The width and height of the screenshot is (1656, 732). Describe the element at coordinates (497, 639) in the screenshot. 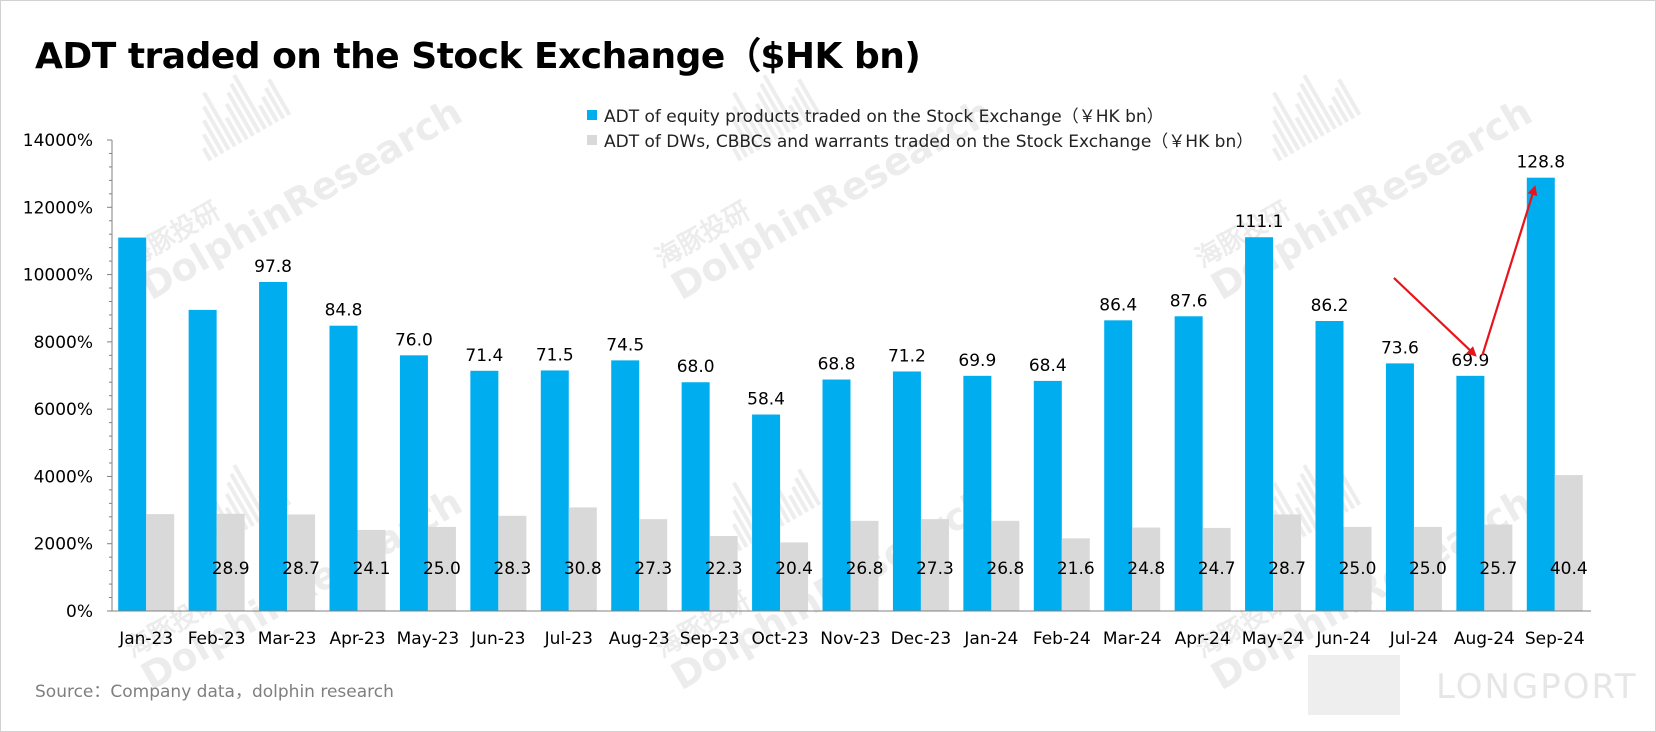

I see `x-tick-label: Jun-23` at that location.